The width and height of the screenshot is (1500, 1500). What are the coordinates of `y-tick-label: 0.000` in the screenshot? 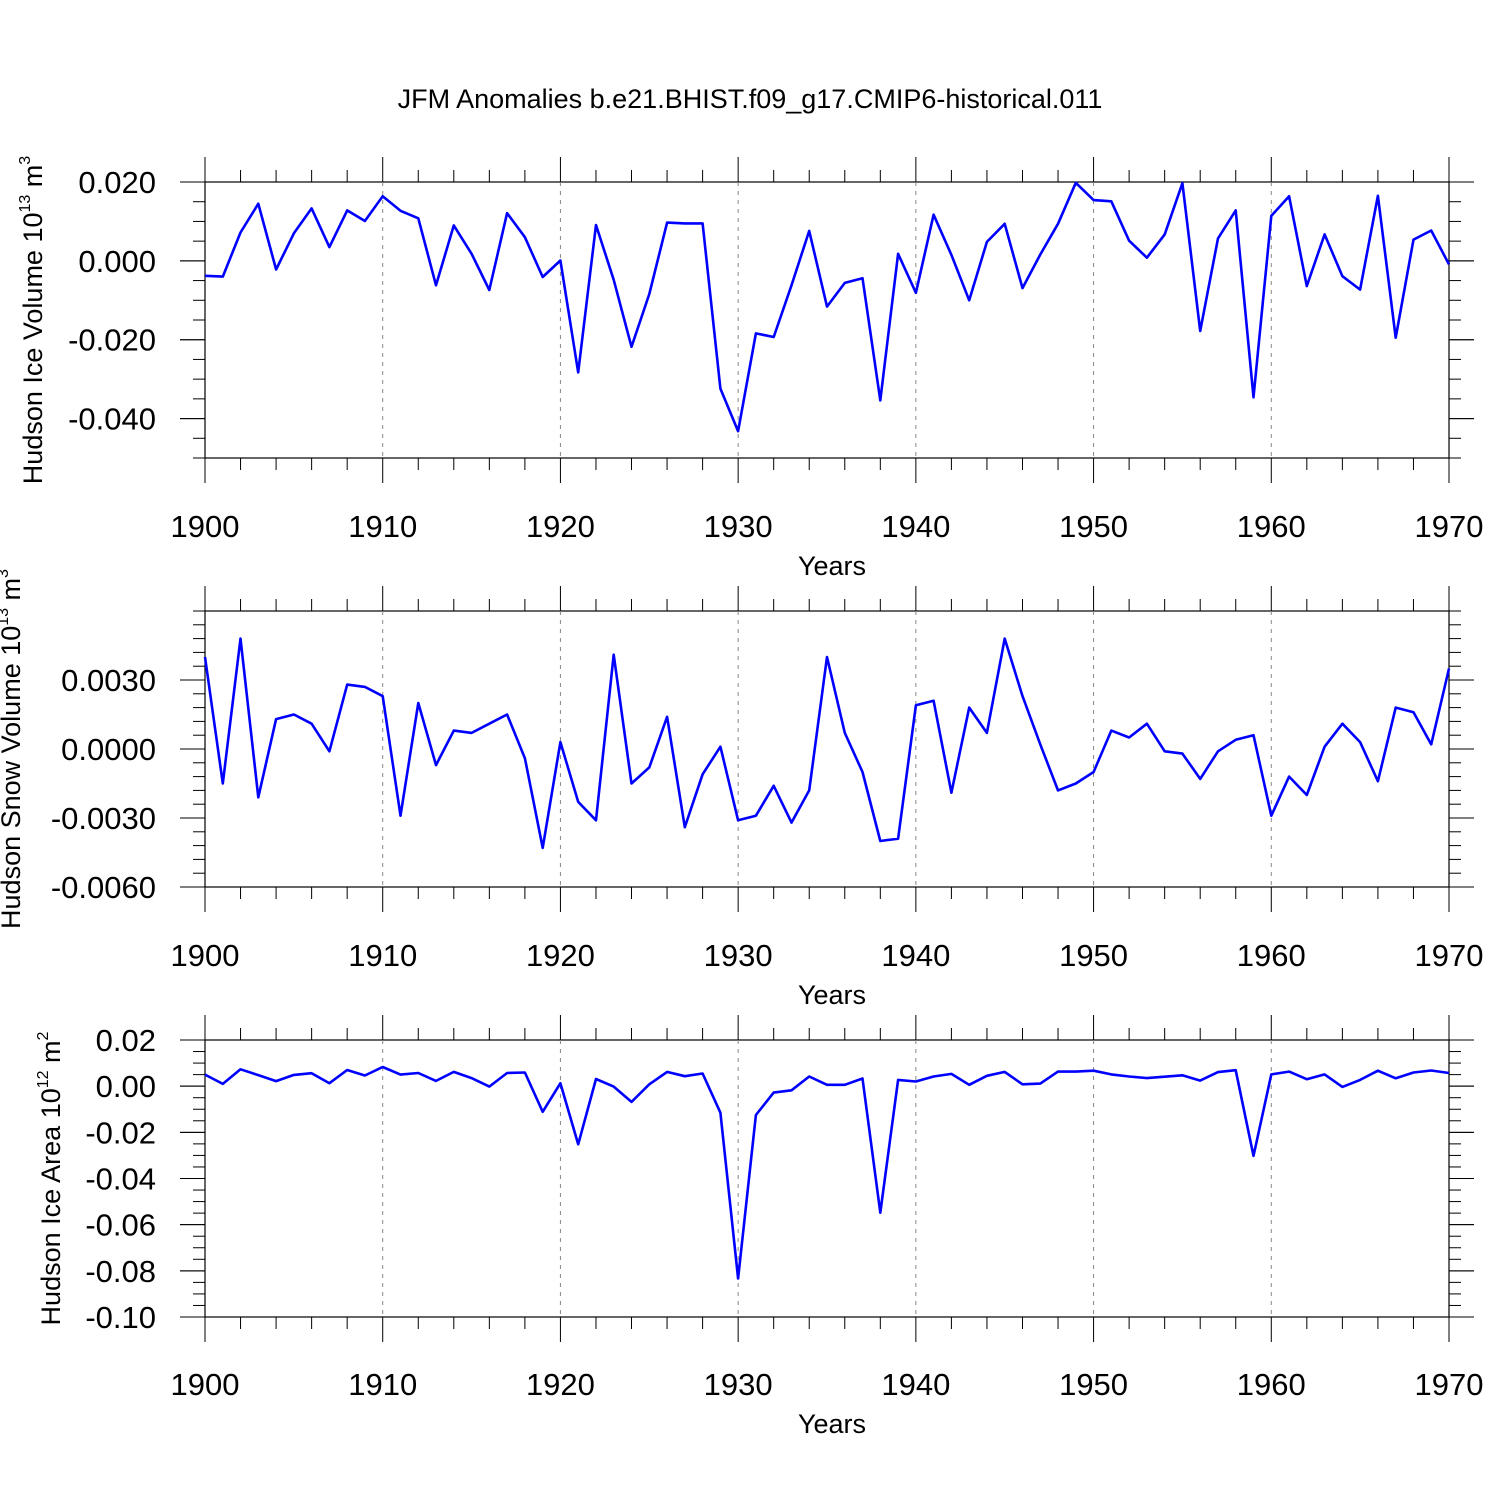 It's located at (117, 261).